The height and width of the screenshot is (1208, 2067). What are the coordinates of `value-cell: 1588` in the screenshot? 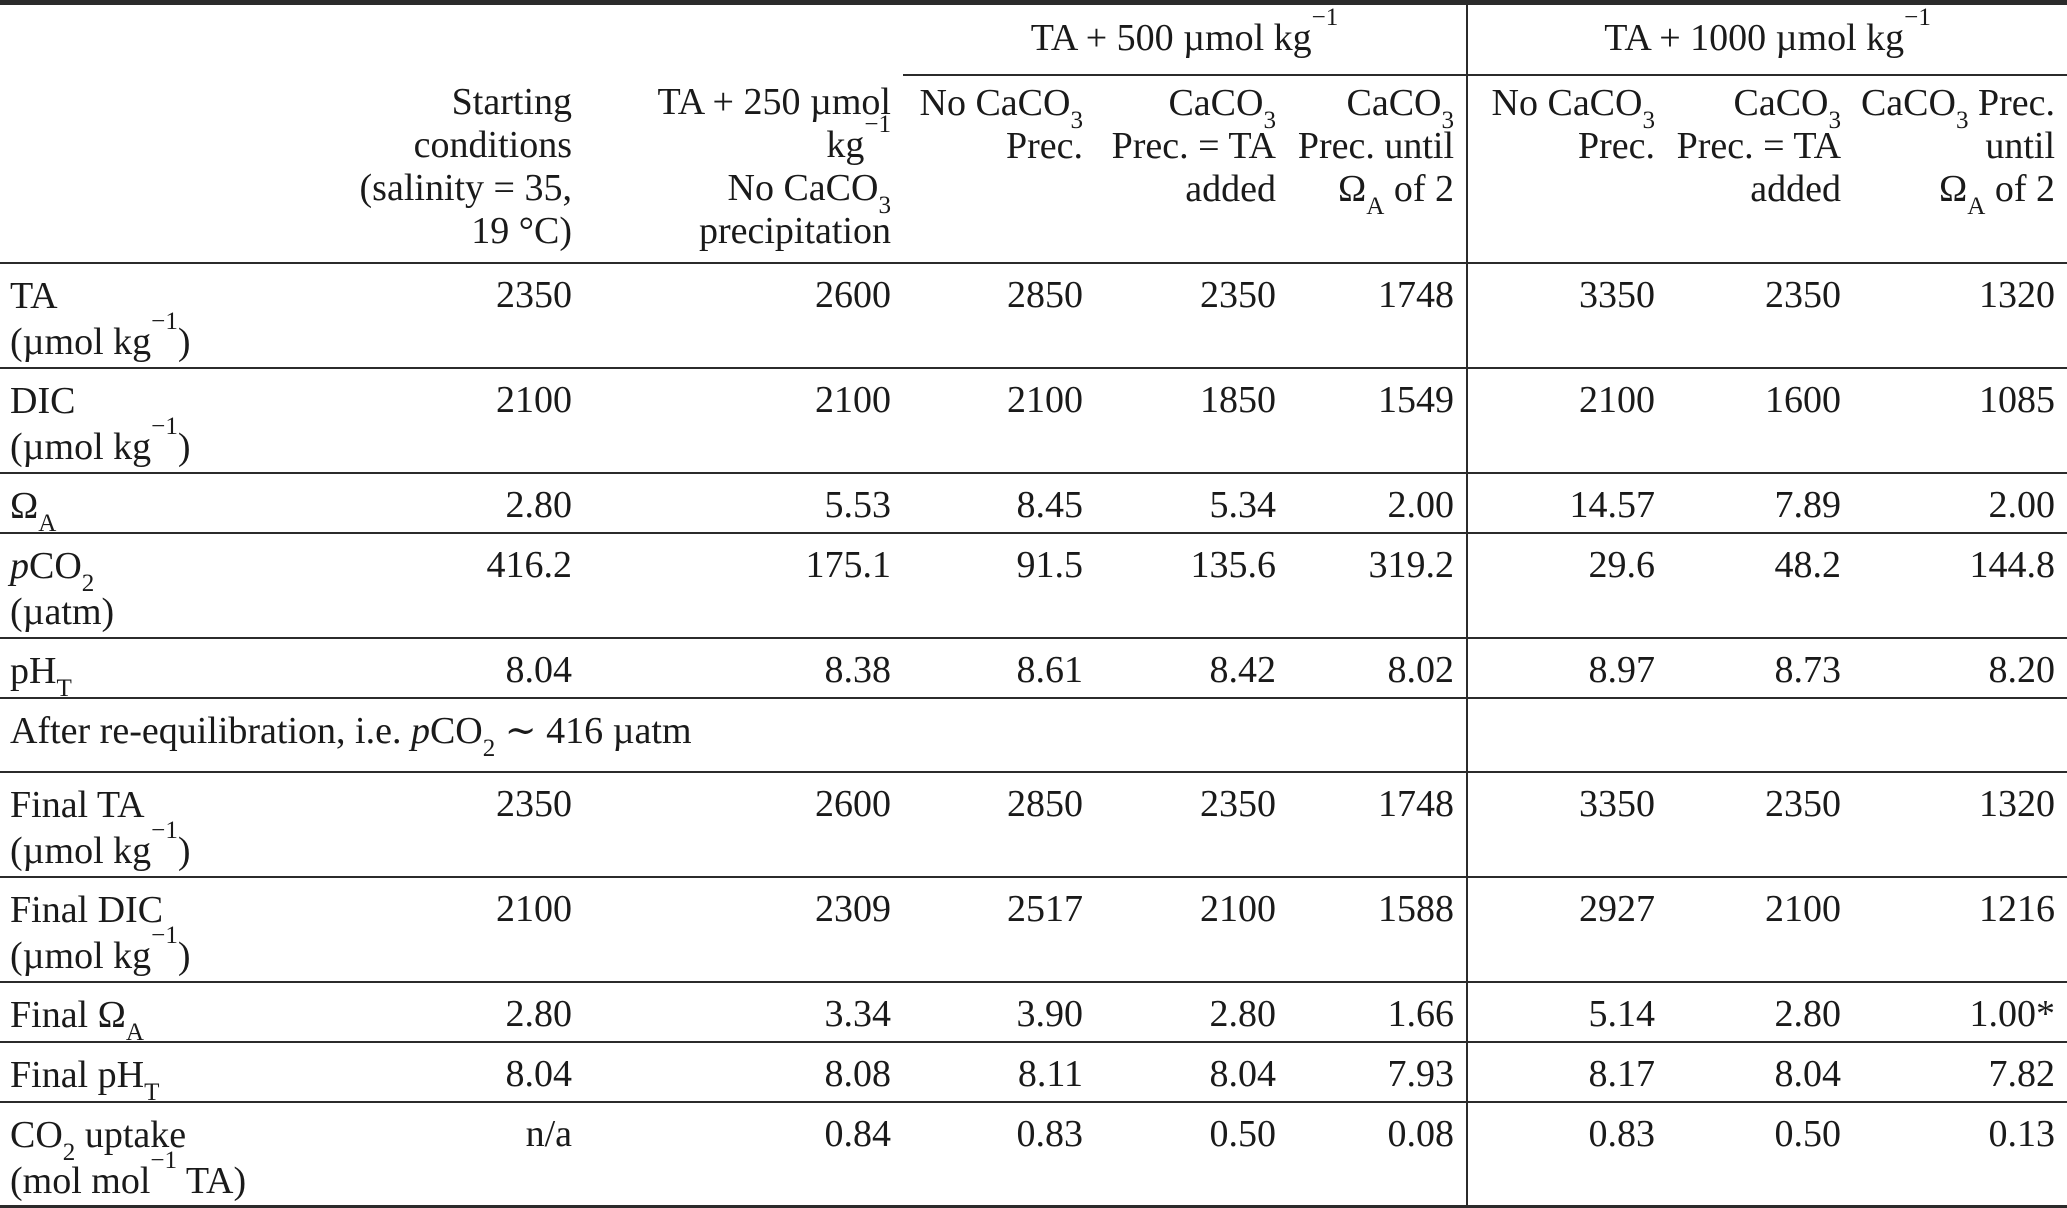 It's located at (1416, 908).